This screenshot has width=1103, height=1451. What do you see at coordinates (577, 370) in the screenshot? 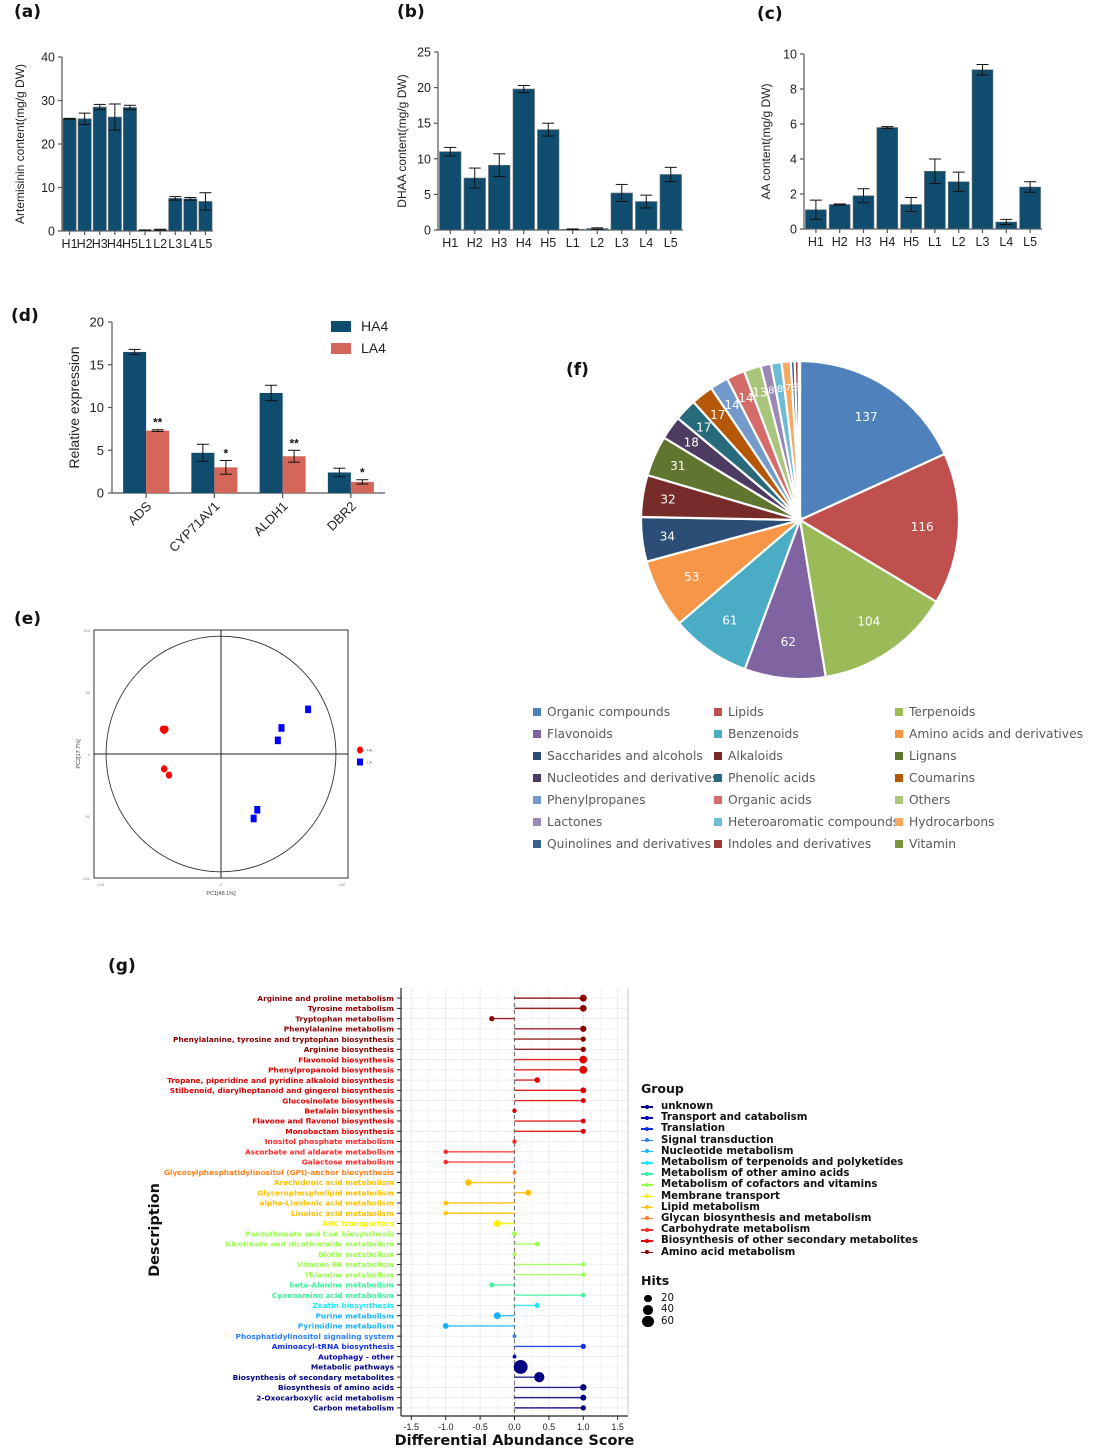
I see `panel-label-f: (f)` at bounding box center [577, 370].